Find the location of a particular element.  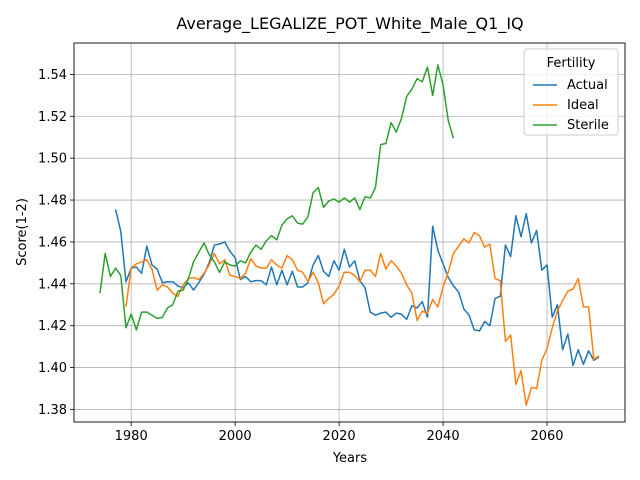

x-tick-label: 2000 is located at coordinates (235, 436).